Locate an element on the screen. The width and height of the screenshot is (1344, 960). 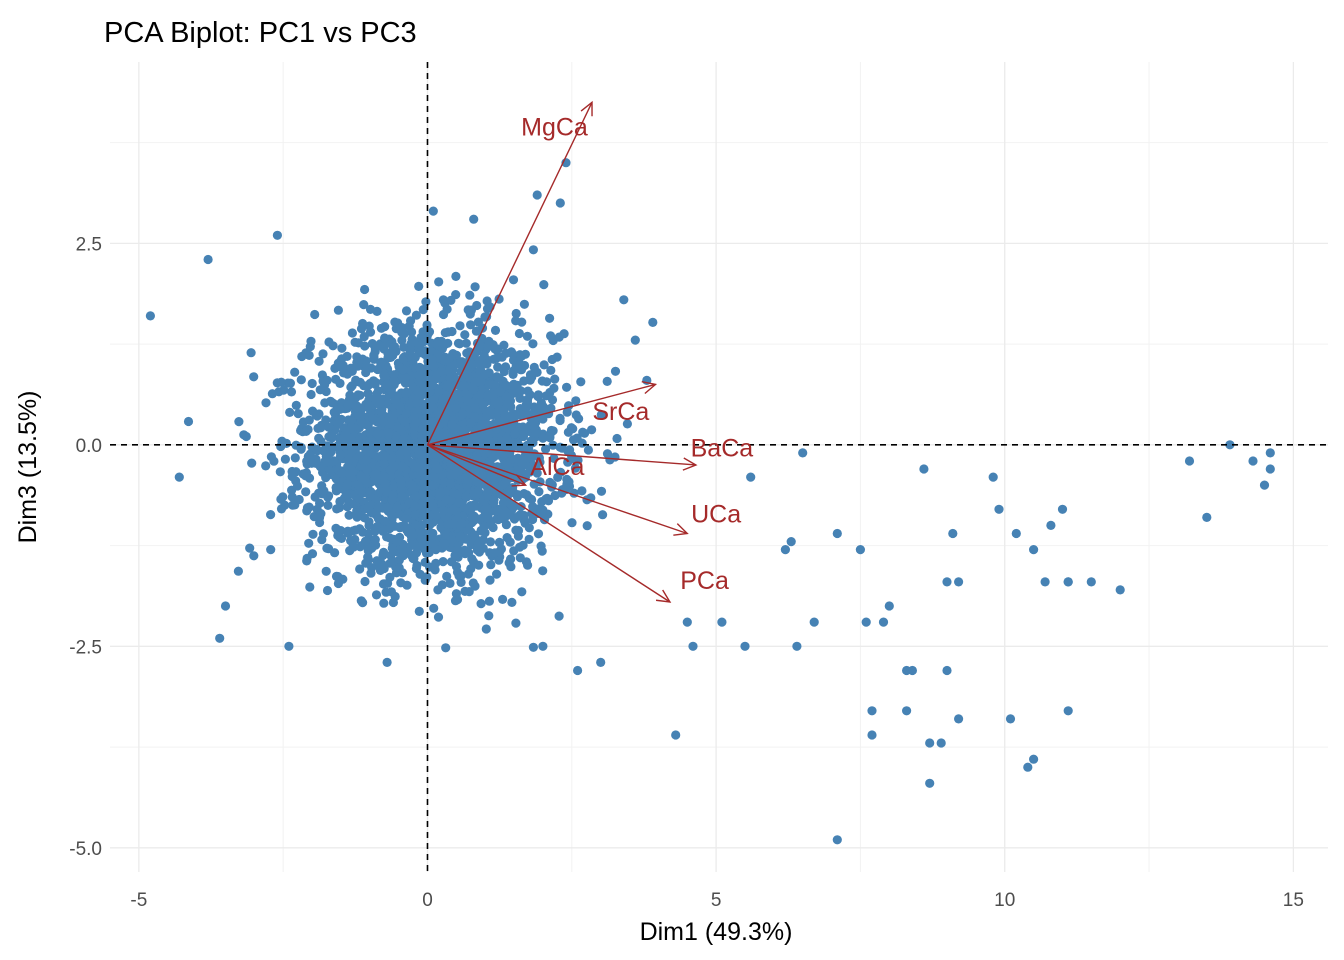
arrow-pca is located at coordinates (549, 523).